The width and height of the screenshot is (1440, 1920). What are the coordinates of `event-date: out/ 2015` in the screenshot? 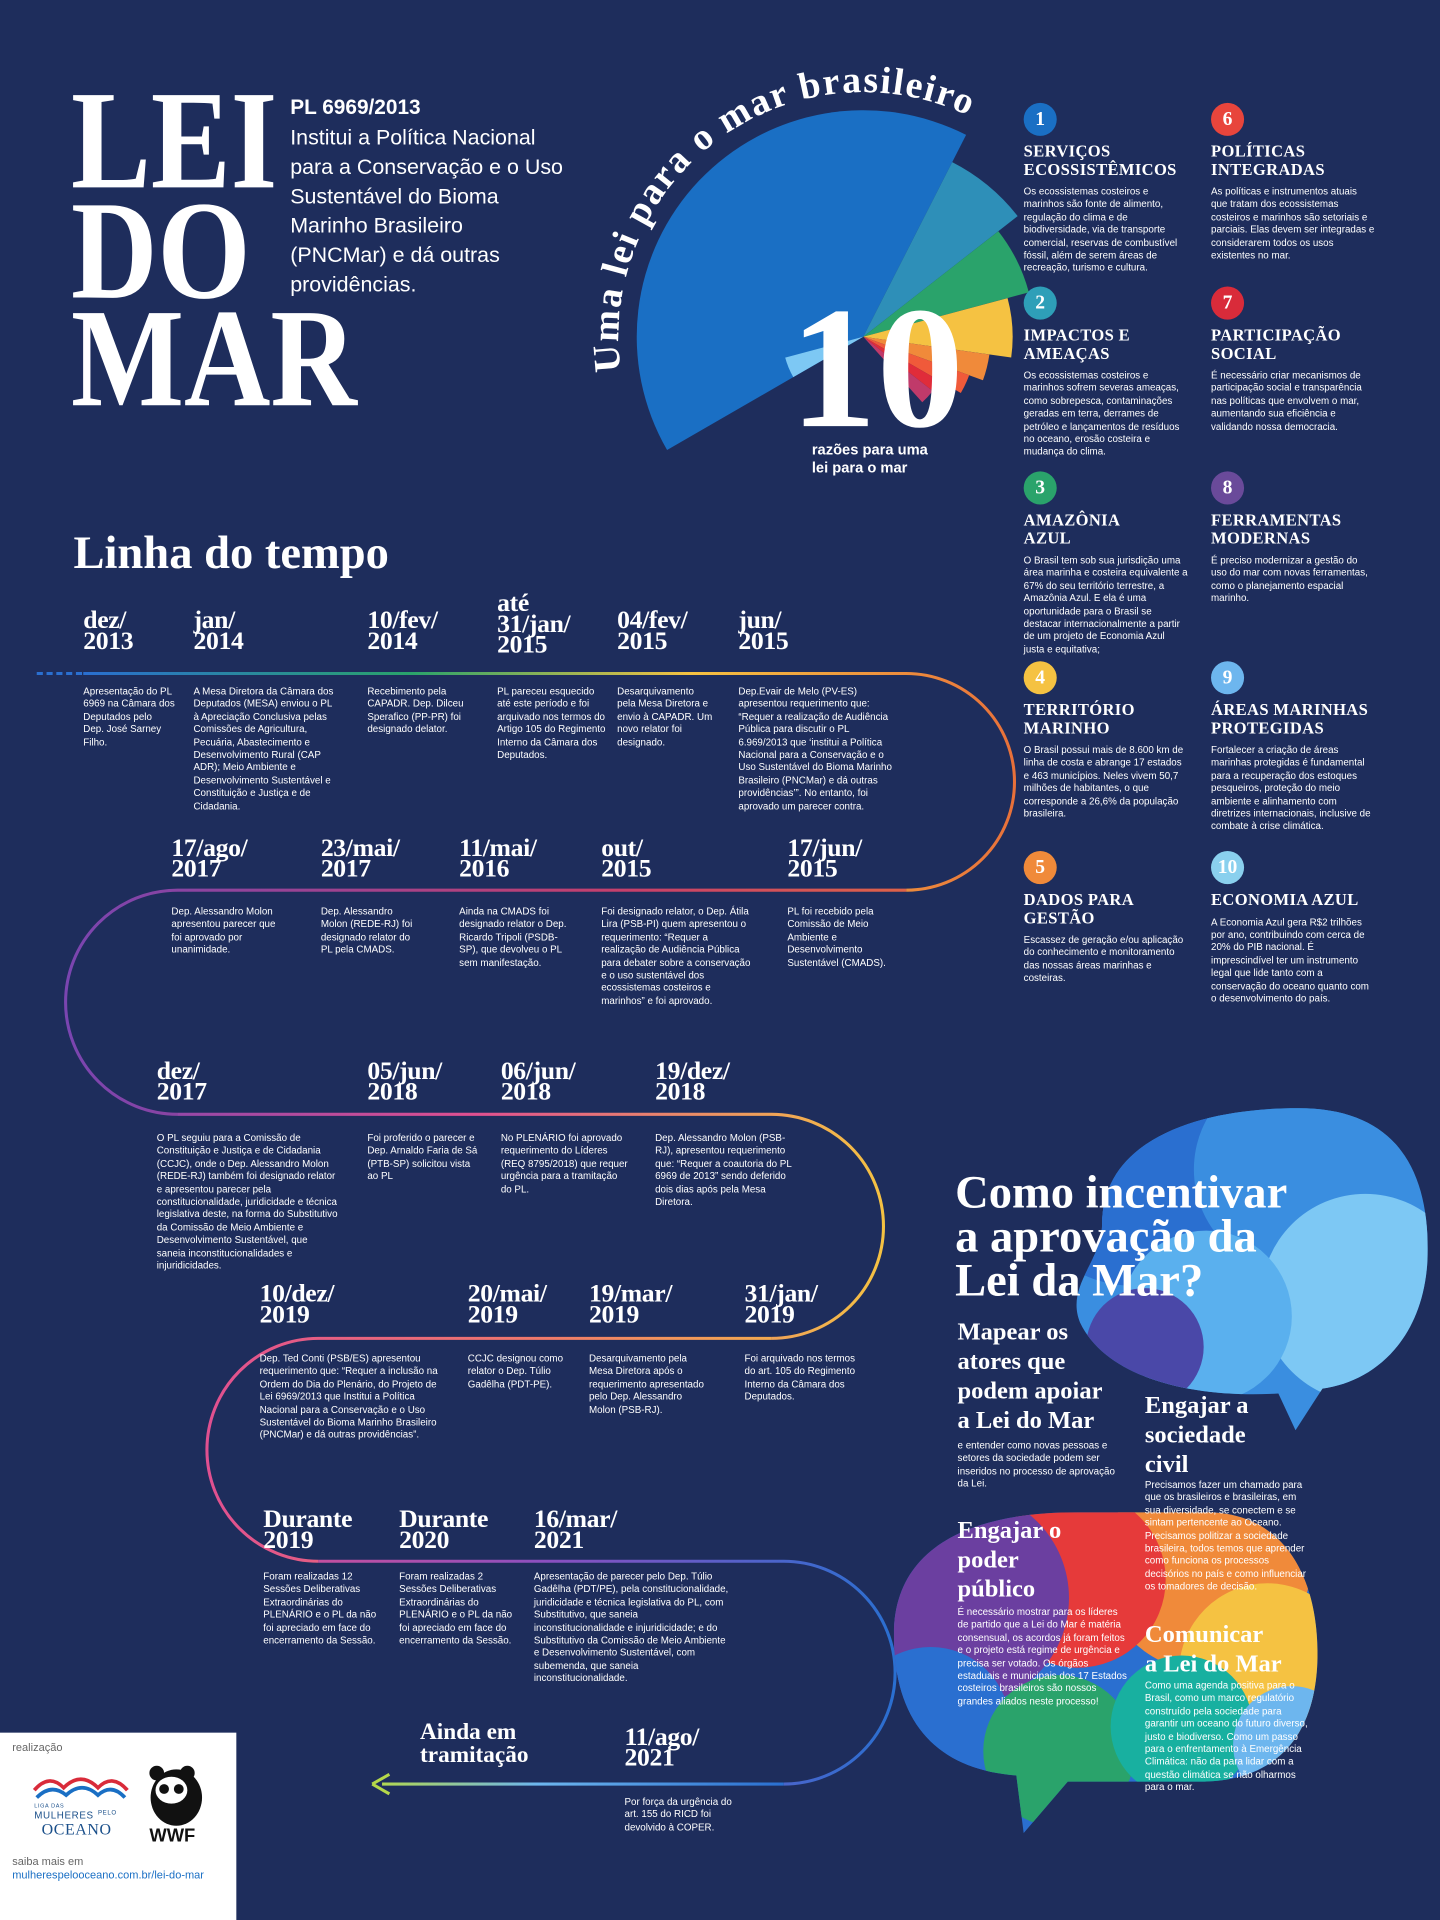 It's located at (626, 857).